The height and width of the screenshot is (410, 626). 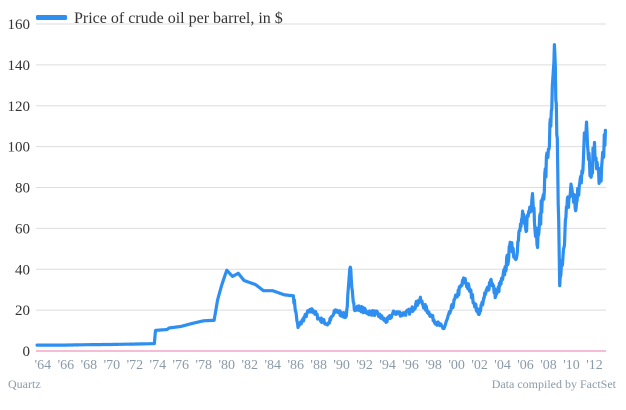 I want to click on x-tick-label: '88, so click(x=318, y=365).